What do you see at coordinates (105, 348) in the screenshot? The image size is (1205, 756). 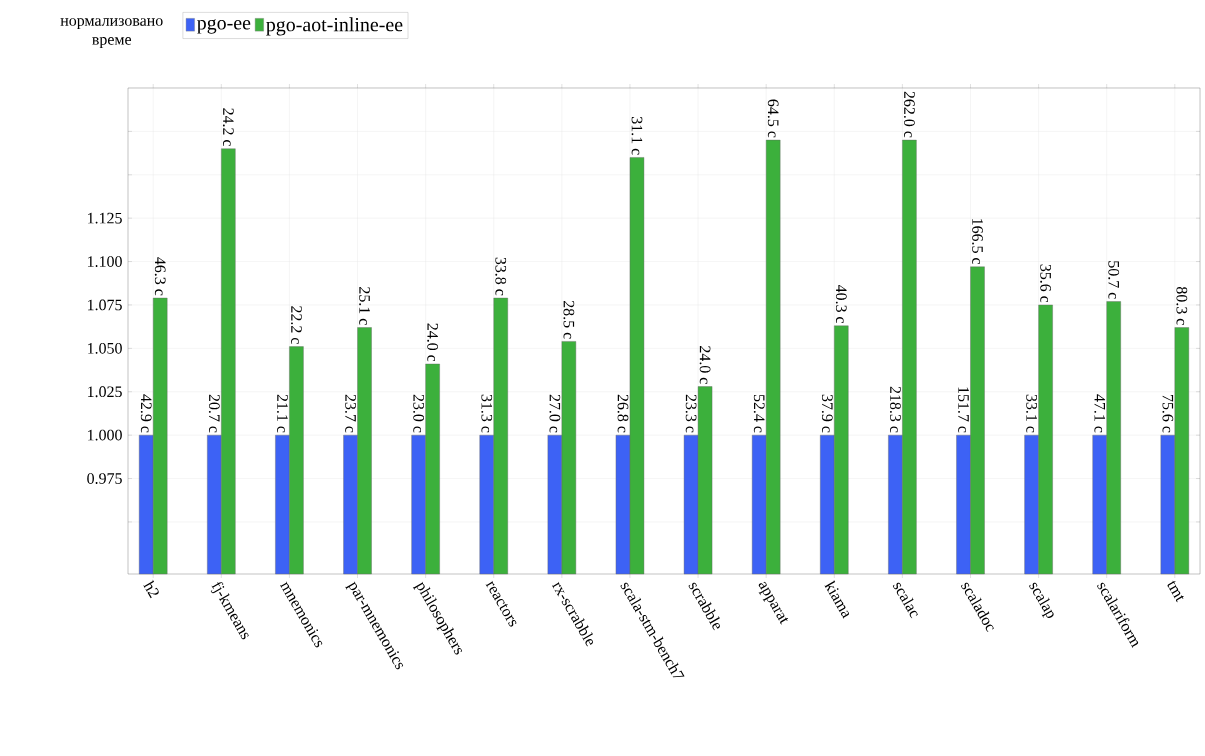 I see `y-tick-label: 1.050` at bounding box center [105, 348].